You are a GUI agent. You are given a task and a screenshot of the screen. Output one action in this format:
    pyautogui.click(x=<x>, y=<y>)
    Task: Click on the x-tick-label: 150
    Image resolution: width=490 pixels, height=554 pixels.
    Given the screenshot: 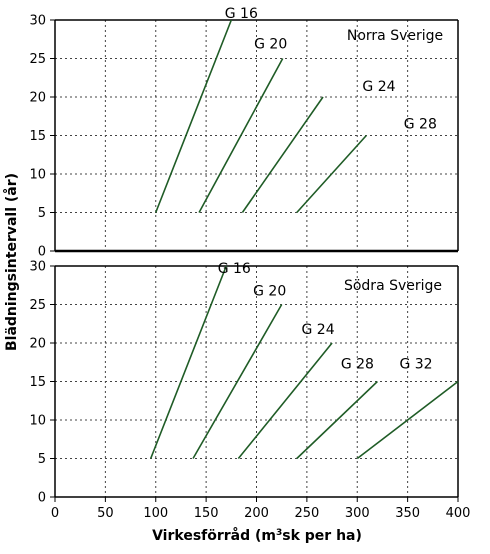 What is the action you would take?
    pyautogui.click(x=206, y=513)
    